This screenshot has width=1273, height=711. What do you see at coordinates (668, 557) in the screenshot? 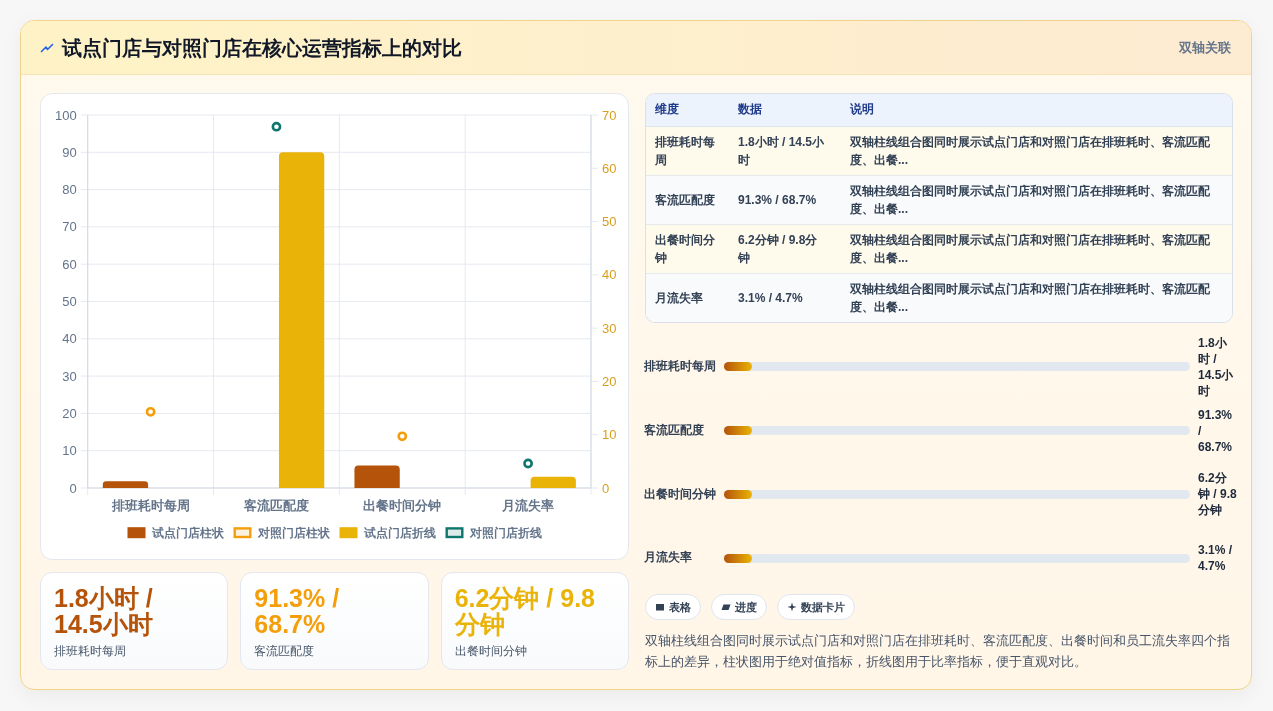
I see `category-label: 月流失率` at bounding box center [668, 557].